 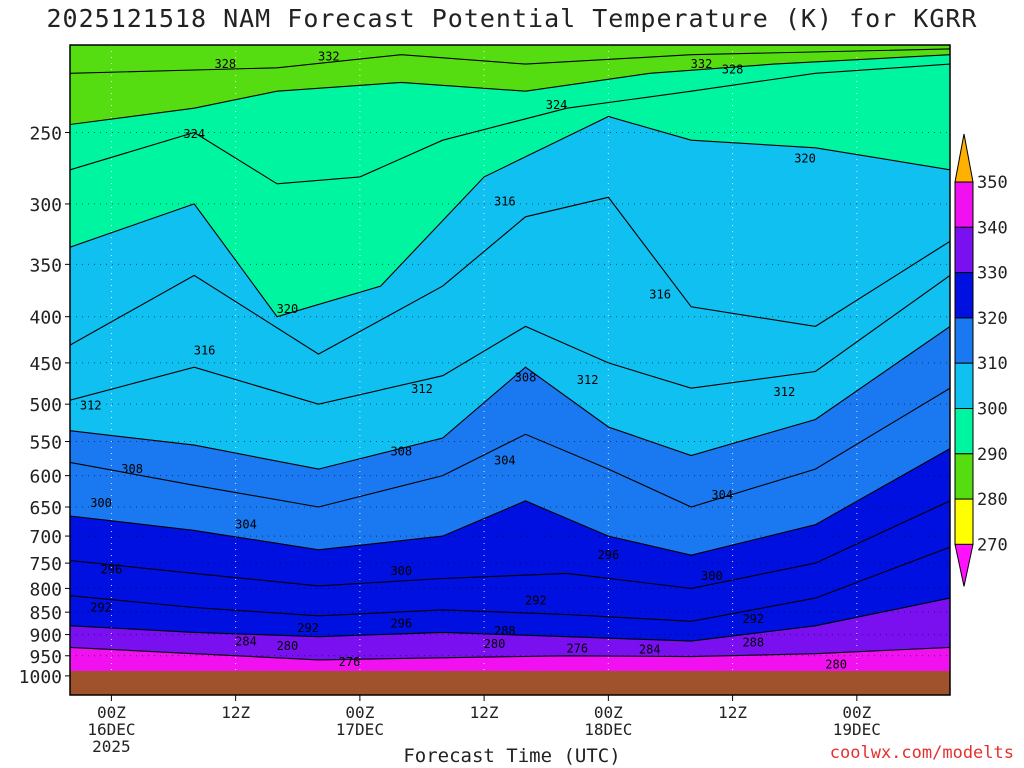 I want to click on y-tick-label: 700, so click(x=45, y=537).